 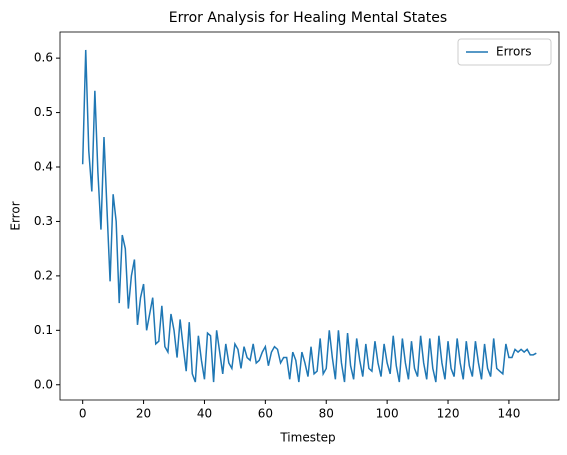 I want to click on x-tick-label: 100, so click(x=387, y=414).